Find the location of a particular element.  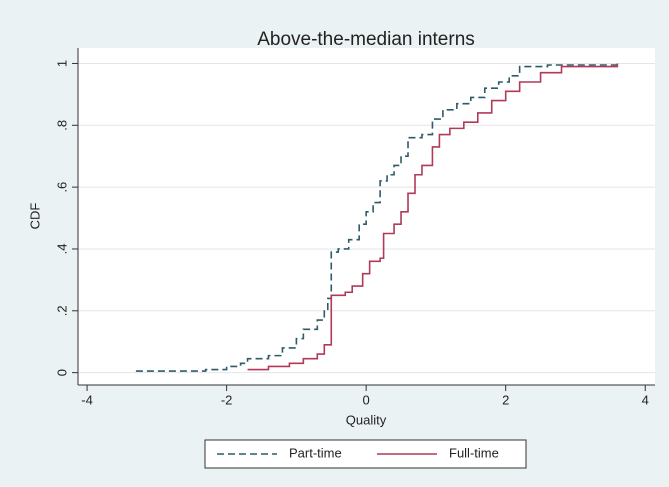

y-tick-label: .2 is located at coordinates (61, 310).